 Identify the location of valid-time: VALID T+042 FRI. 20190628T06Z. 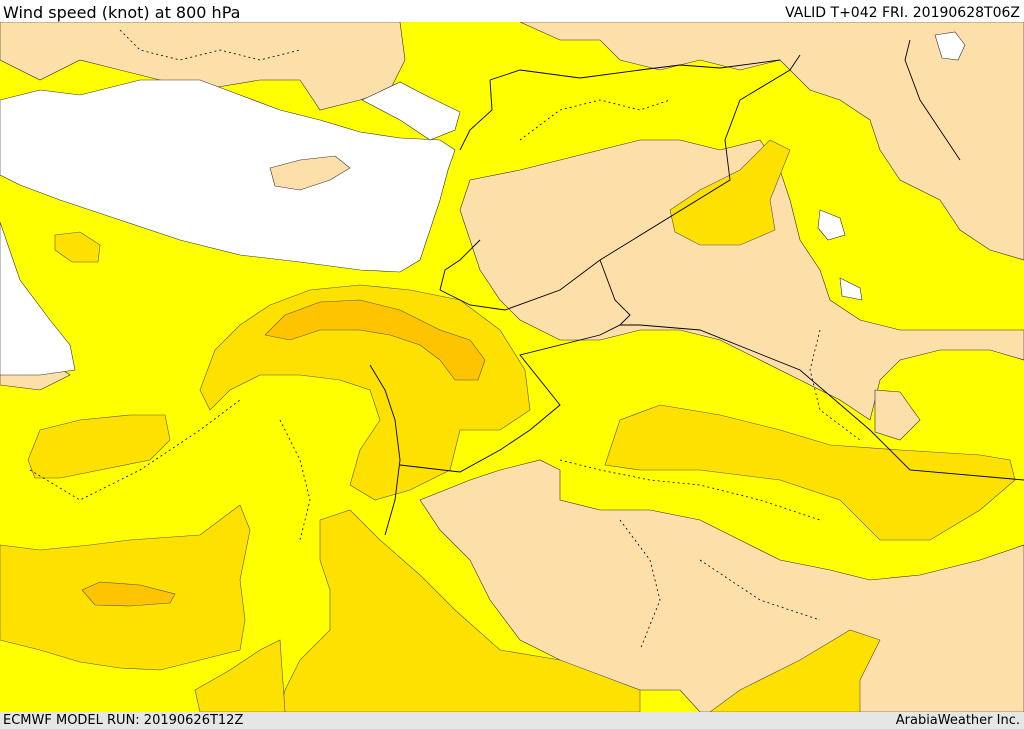
(902, 13).